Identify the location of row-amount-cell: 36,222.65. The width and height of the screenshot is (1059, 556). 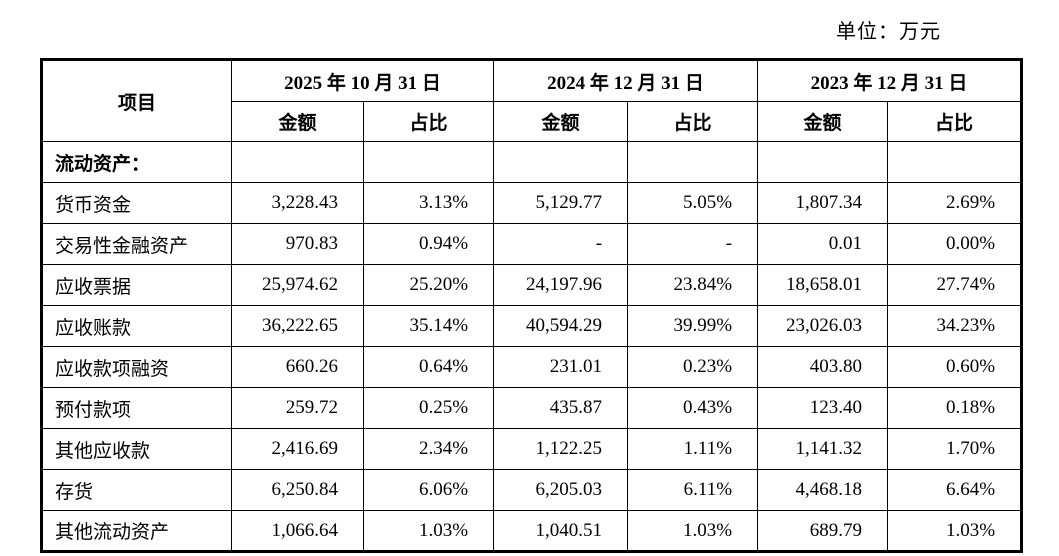
(297, 326).